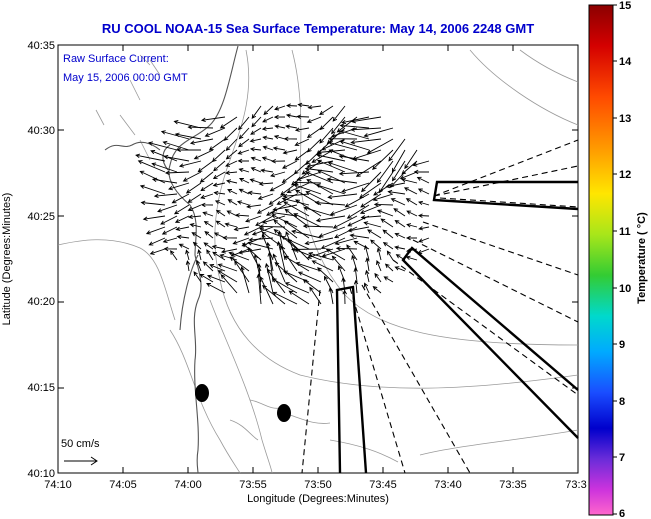 The width and height of the screenshot is (651, 519). What do you see at coordinates (41, 474) in the screenshot?
I see `y-tick-label: 40:10` at bounding box center [41, 474].